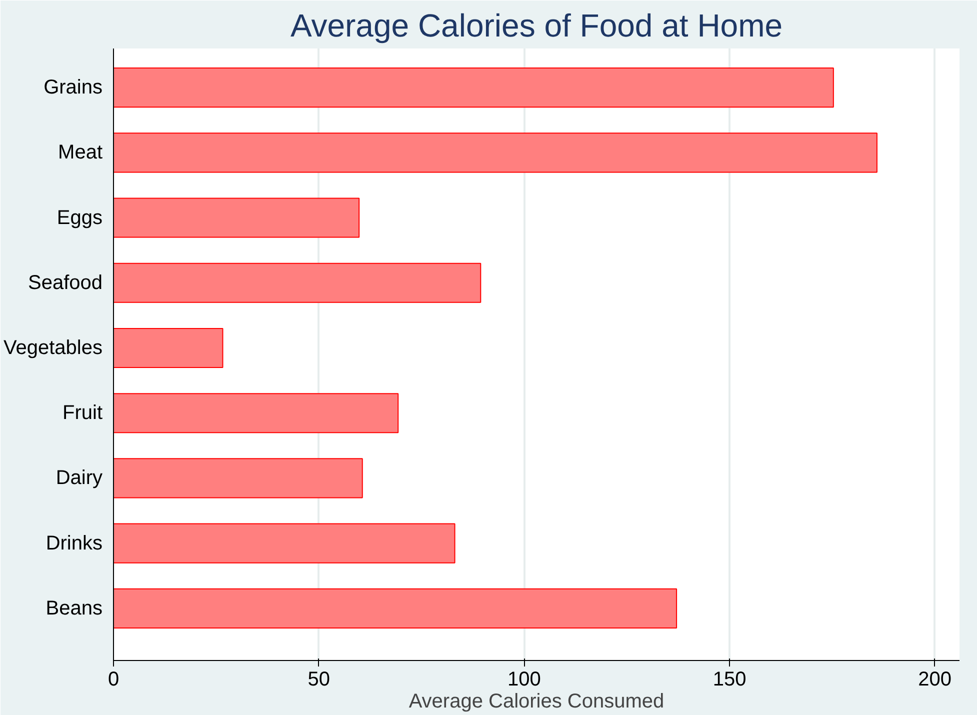  Describe the element at coordinates (82, 413) in the screenshot. I see `y-tick-label: Fruit` at that location.